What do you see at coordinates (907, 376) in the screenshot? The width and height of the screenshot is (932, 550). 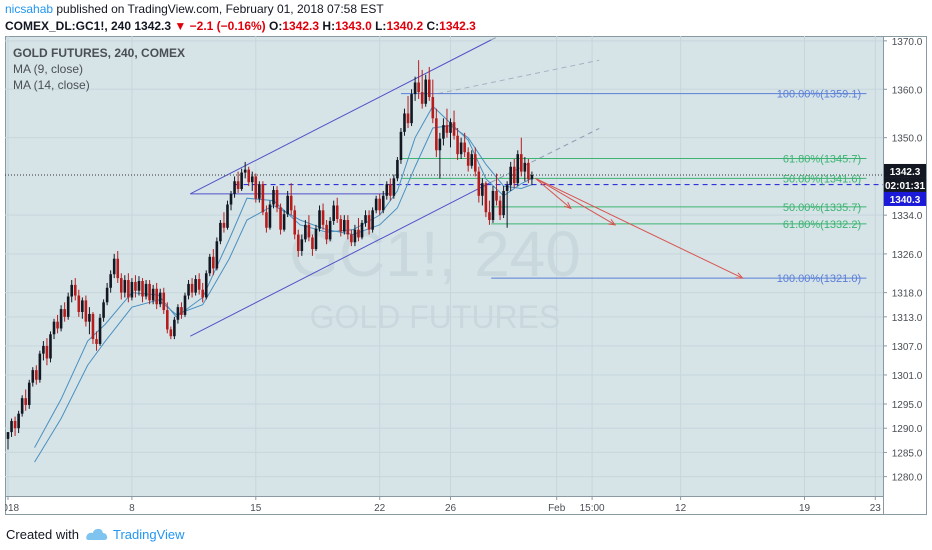 I see `y-tick-label: 1301.0` at bounding box center [907, 376].